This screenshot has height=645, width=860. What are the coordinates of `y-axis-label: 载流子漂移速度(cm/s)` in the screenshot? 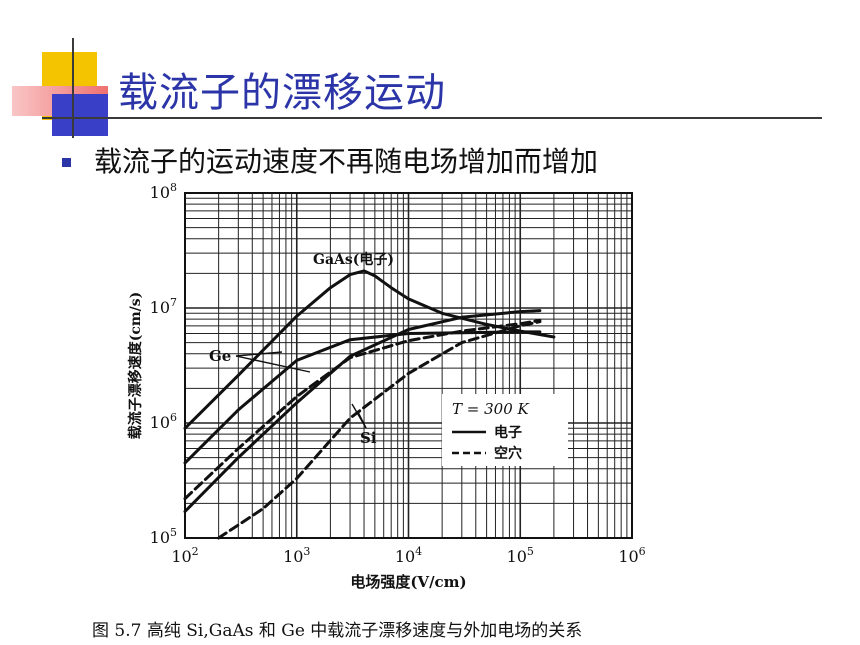 It's located at (135, 366).